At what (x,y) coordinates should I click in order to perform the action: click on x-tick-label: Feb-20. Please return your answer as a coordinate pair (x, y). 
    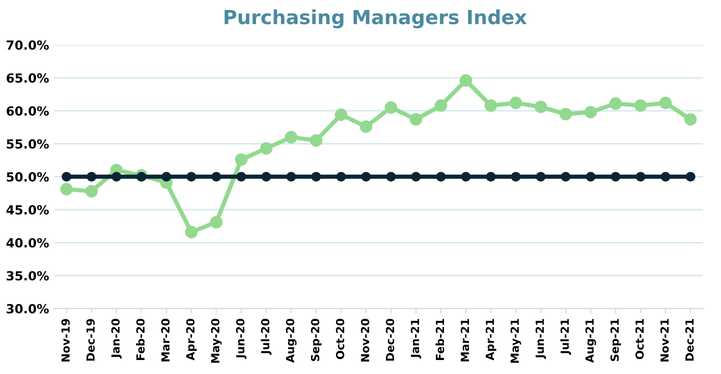
    Looking at the image, I should click on (140, 339).